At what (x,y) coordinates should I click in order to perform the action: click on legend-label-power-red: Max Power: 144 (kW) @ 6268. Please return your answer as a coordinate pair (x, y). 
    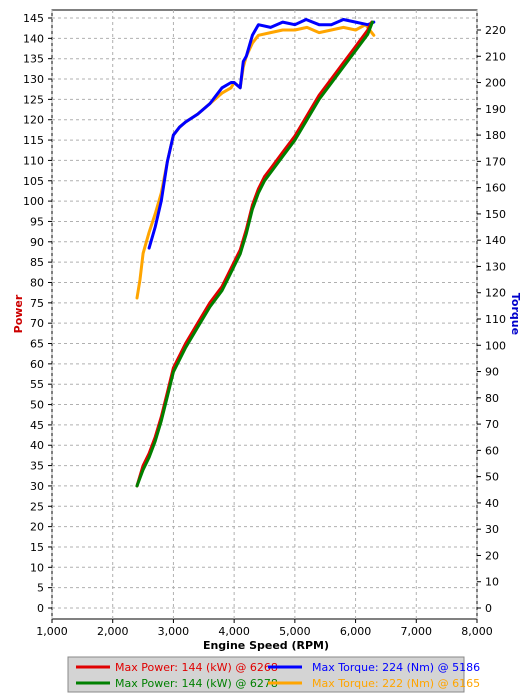
    Looking at the image, I should click on (196, 667).